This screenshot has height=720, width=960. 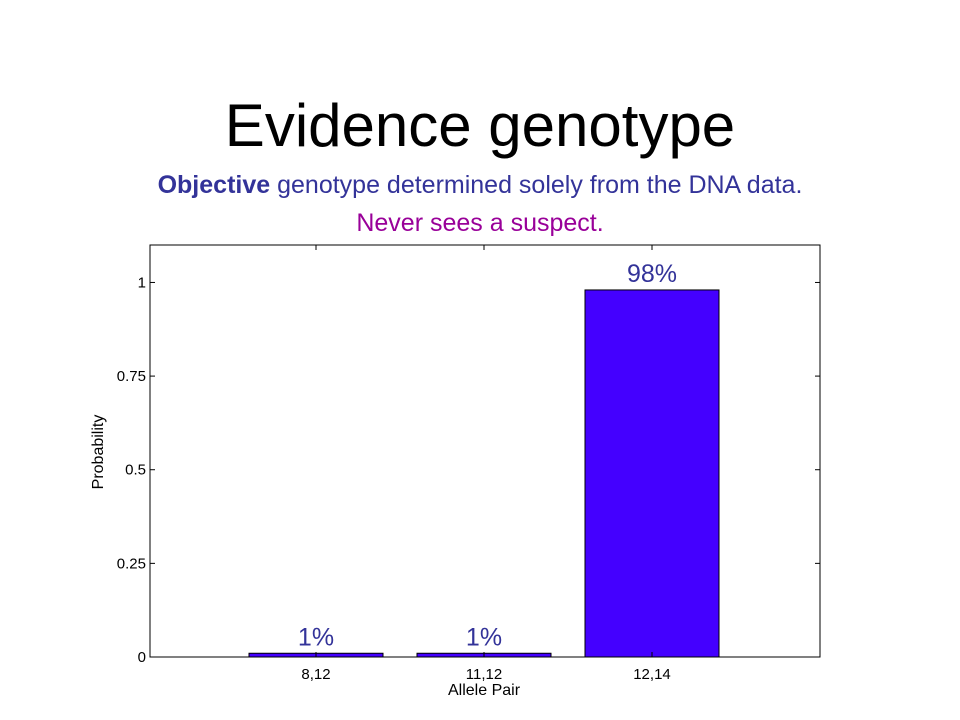 What do you see at coordinates (135, 470) in the screenshot?
I see `y-tick-label: 0.5` at bounding box center [135, 470].